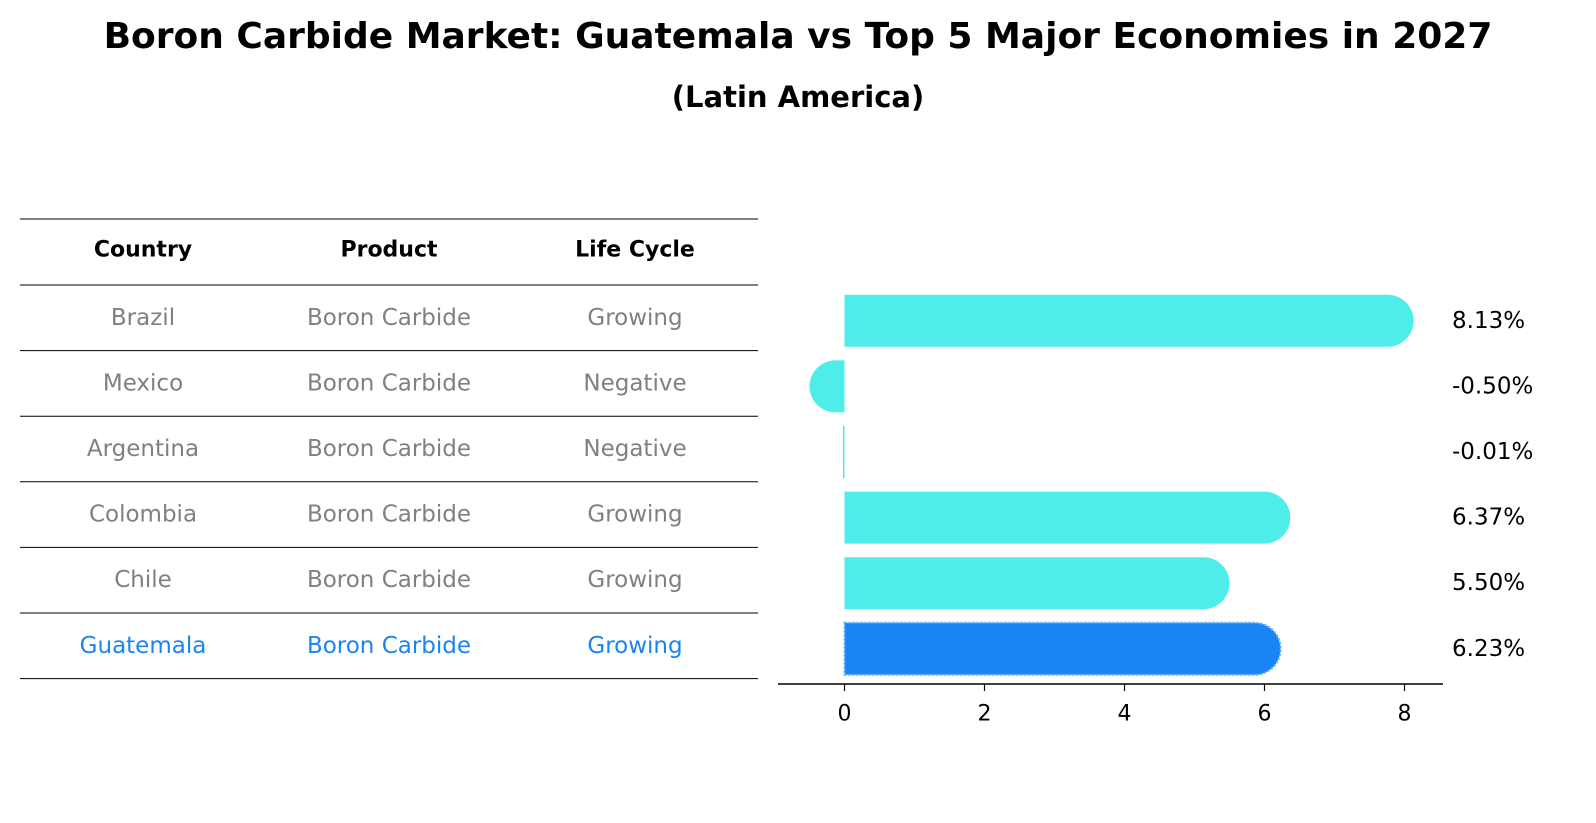 This screenshot has width=1596, height=823. Describe the element at coordinates (1062, 648) in the screenshot. I see `bar-highlight` at that location.